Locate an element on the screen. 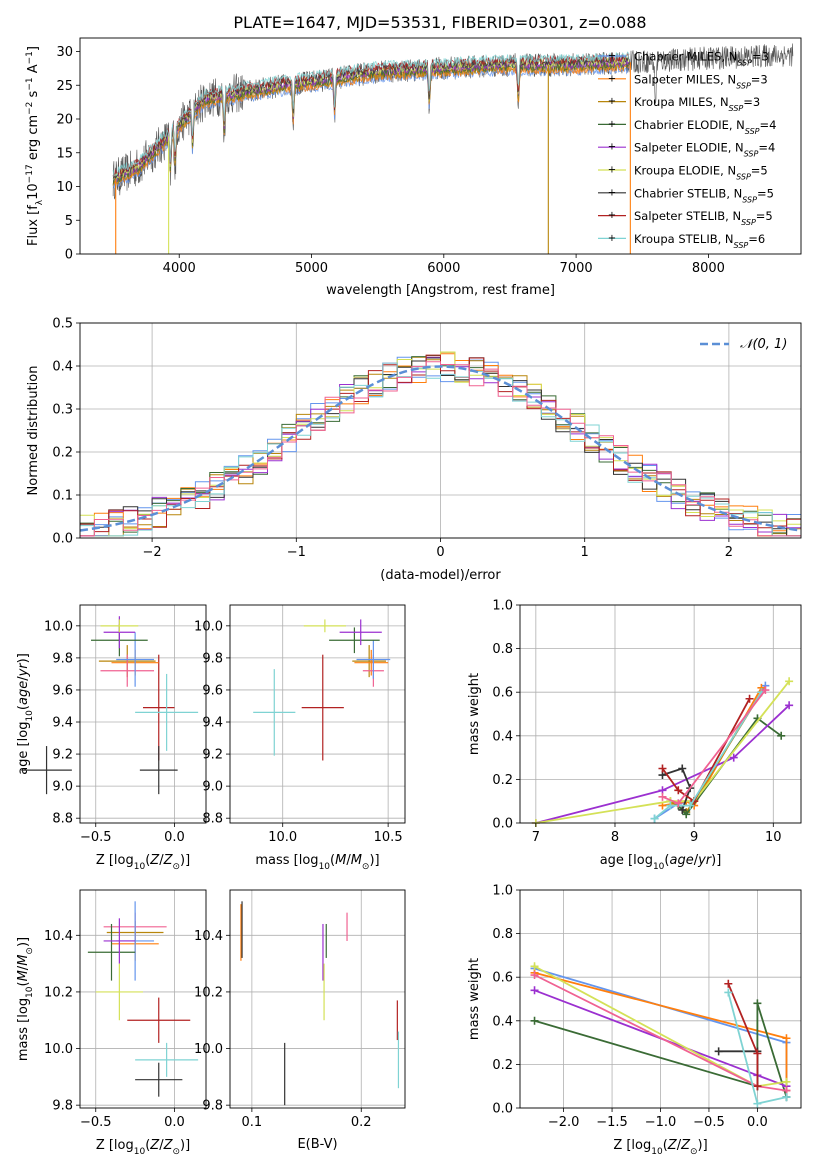 This screenshot has height=1170, width=819. model-spectrum-chabrier_stelib is located at coordinates (371, 117).